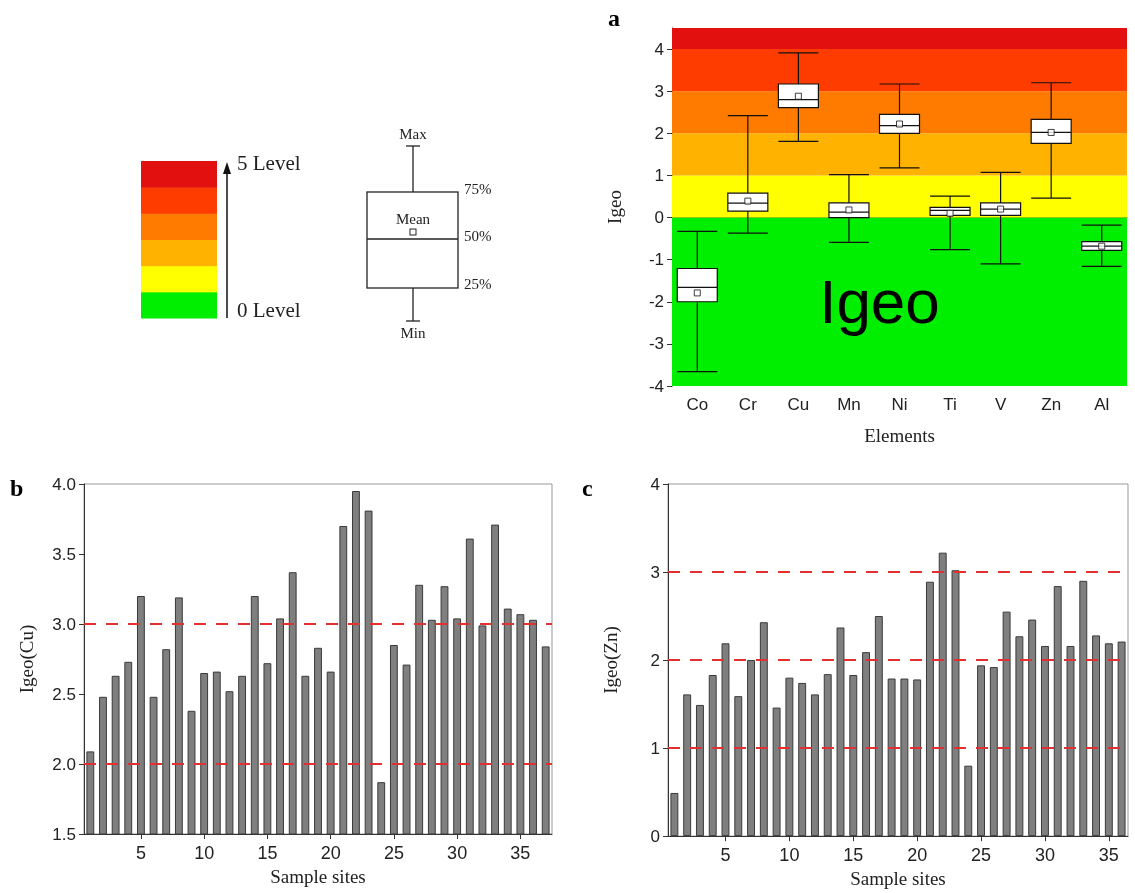 This screenshot has height=893, width=1135. Describe the element at coordinates (413, 332) in the screenshot. I see `text: Min` at that location.